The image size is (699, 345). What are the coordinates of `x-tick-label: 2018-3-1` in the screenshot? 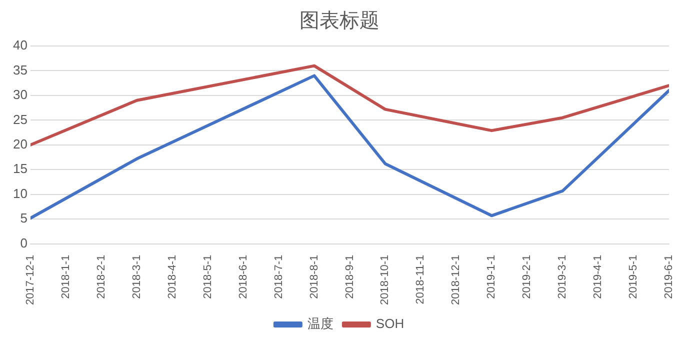 It's located at (136, 276).